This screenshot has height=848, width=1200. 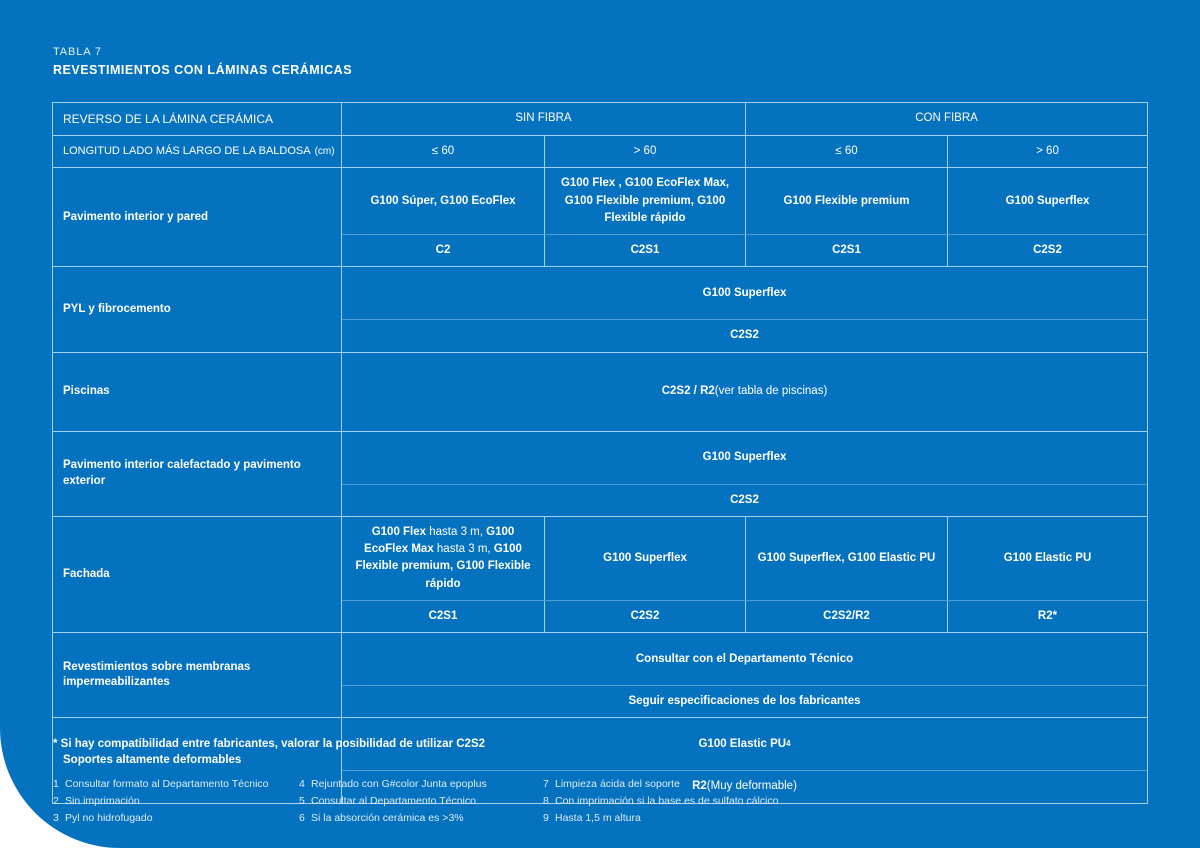 What do you see at coordinates (598, 818) in the screenshot?
I see `footnote-text: Hasta 1,5 m altura` at bounding box center [598, 818].